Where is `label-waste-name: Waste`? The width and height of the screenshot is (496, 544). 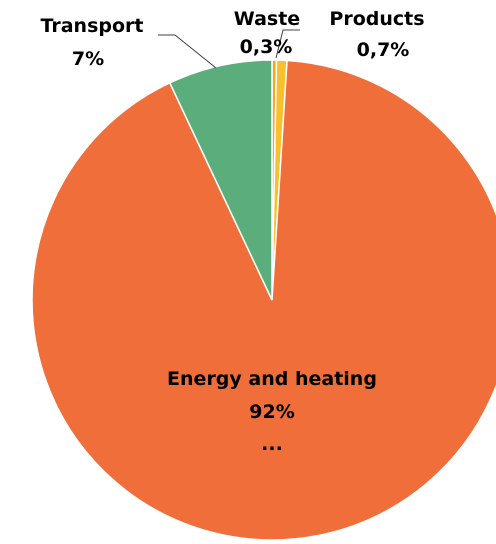 label-waste-name: Waste is located at coordinates (267, 19).